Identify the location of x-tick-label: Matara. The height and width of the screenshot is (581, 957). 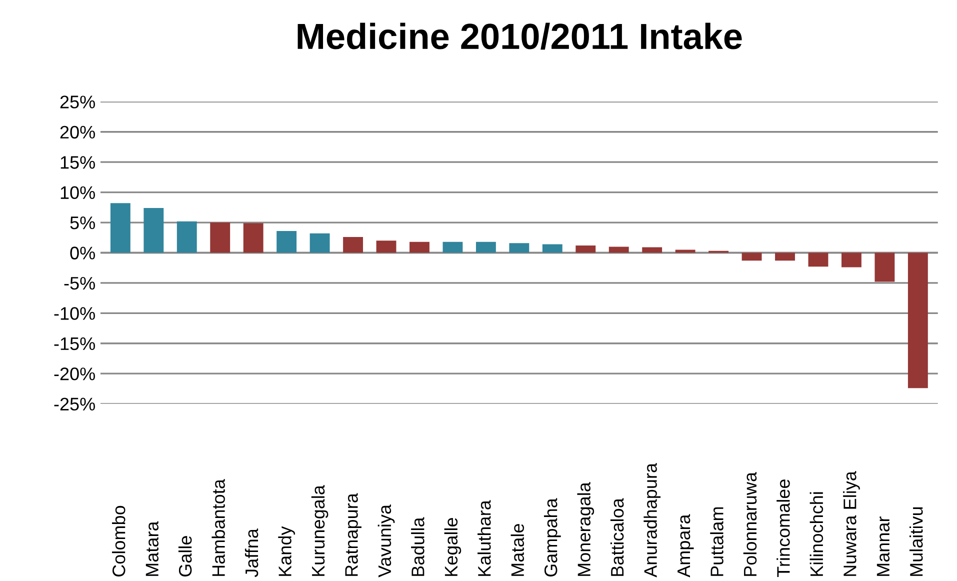
(152, 548).